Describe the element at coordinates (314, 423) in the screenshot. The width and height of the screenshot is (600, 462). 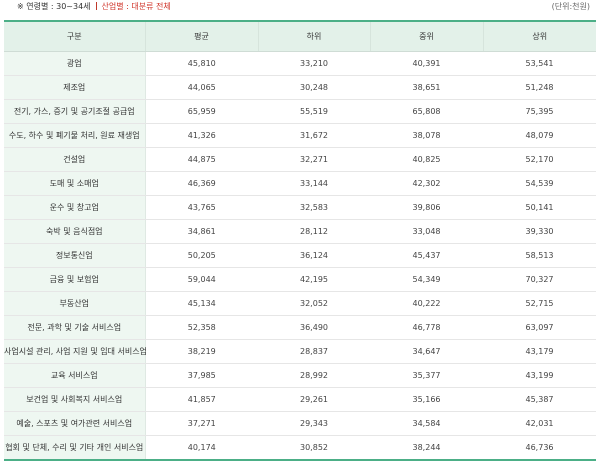
I see `cell-lower: 29,343` at that location.